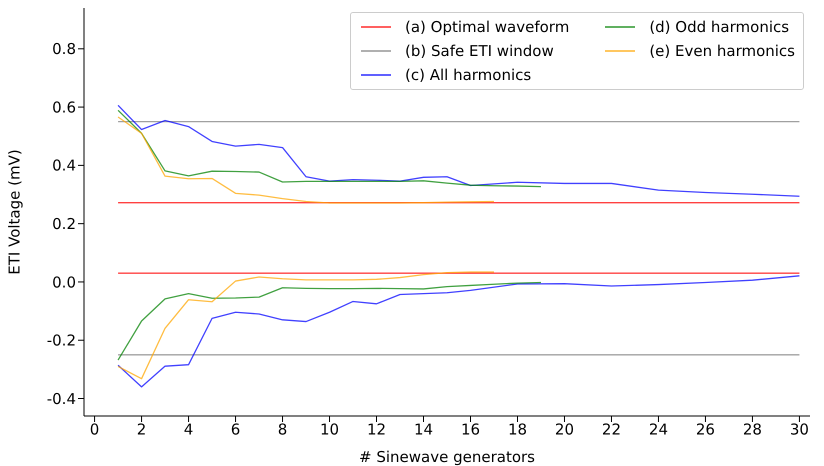  I want to click on x-axis-title: # Sinewave generators, so click(447, 457).